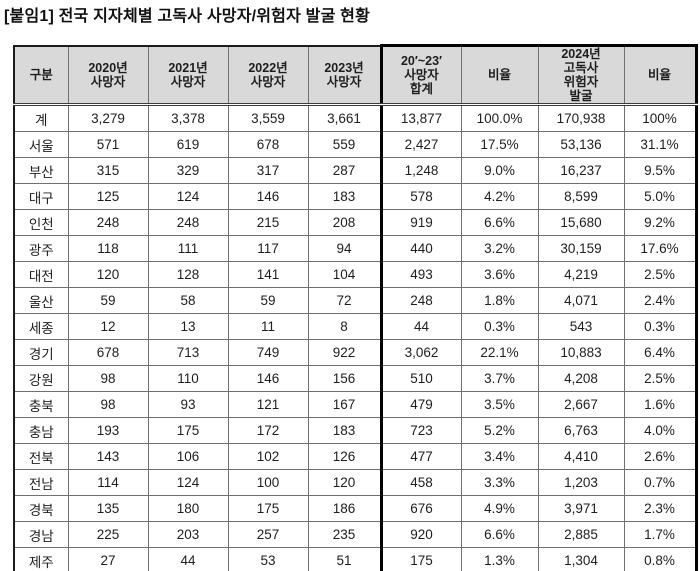 The height and width of the screenshot is (571, 700). What do you see at coordinates (344, 326) in the screenshot?
I see `data-cell: 8` at bounding box center [344, 326].